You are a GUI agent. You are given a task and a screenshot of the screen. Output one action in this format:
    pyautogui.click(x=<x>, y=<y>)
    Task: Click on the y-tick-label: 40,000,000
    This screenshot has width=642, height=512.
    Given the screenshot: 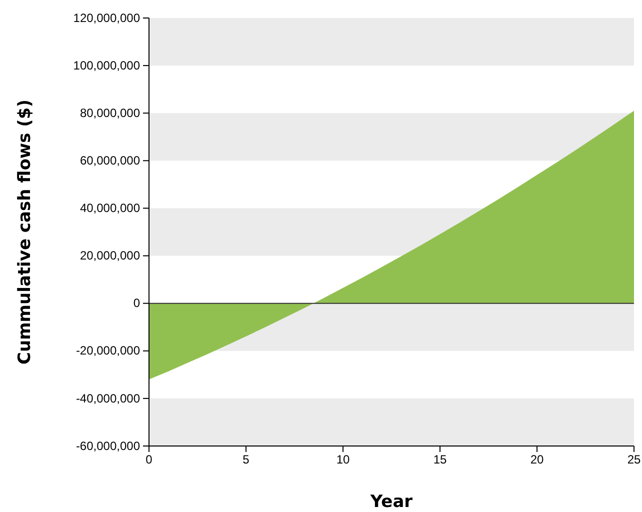 What is the action you would take?
    pyautogui.click(x=110, y=208)
    